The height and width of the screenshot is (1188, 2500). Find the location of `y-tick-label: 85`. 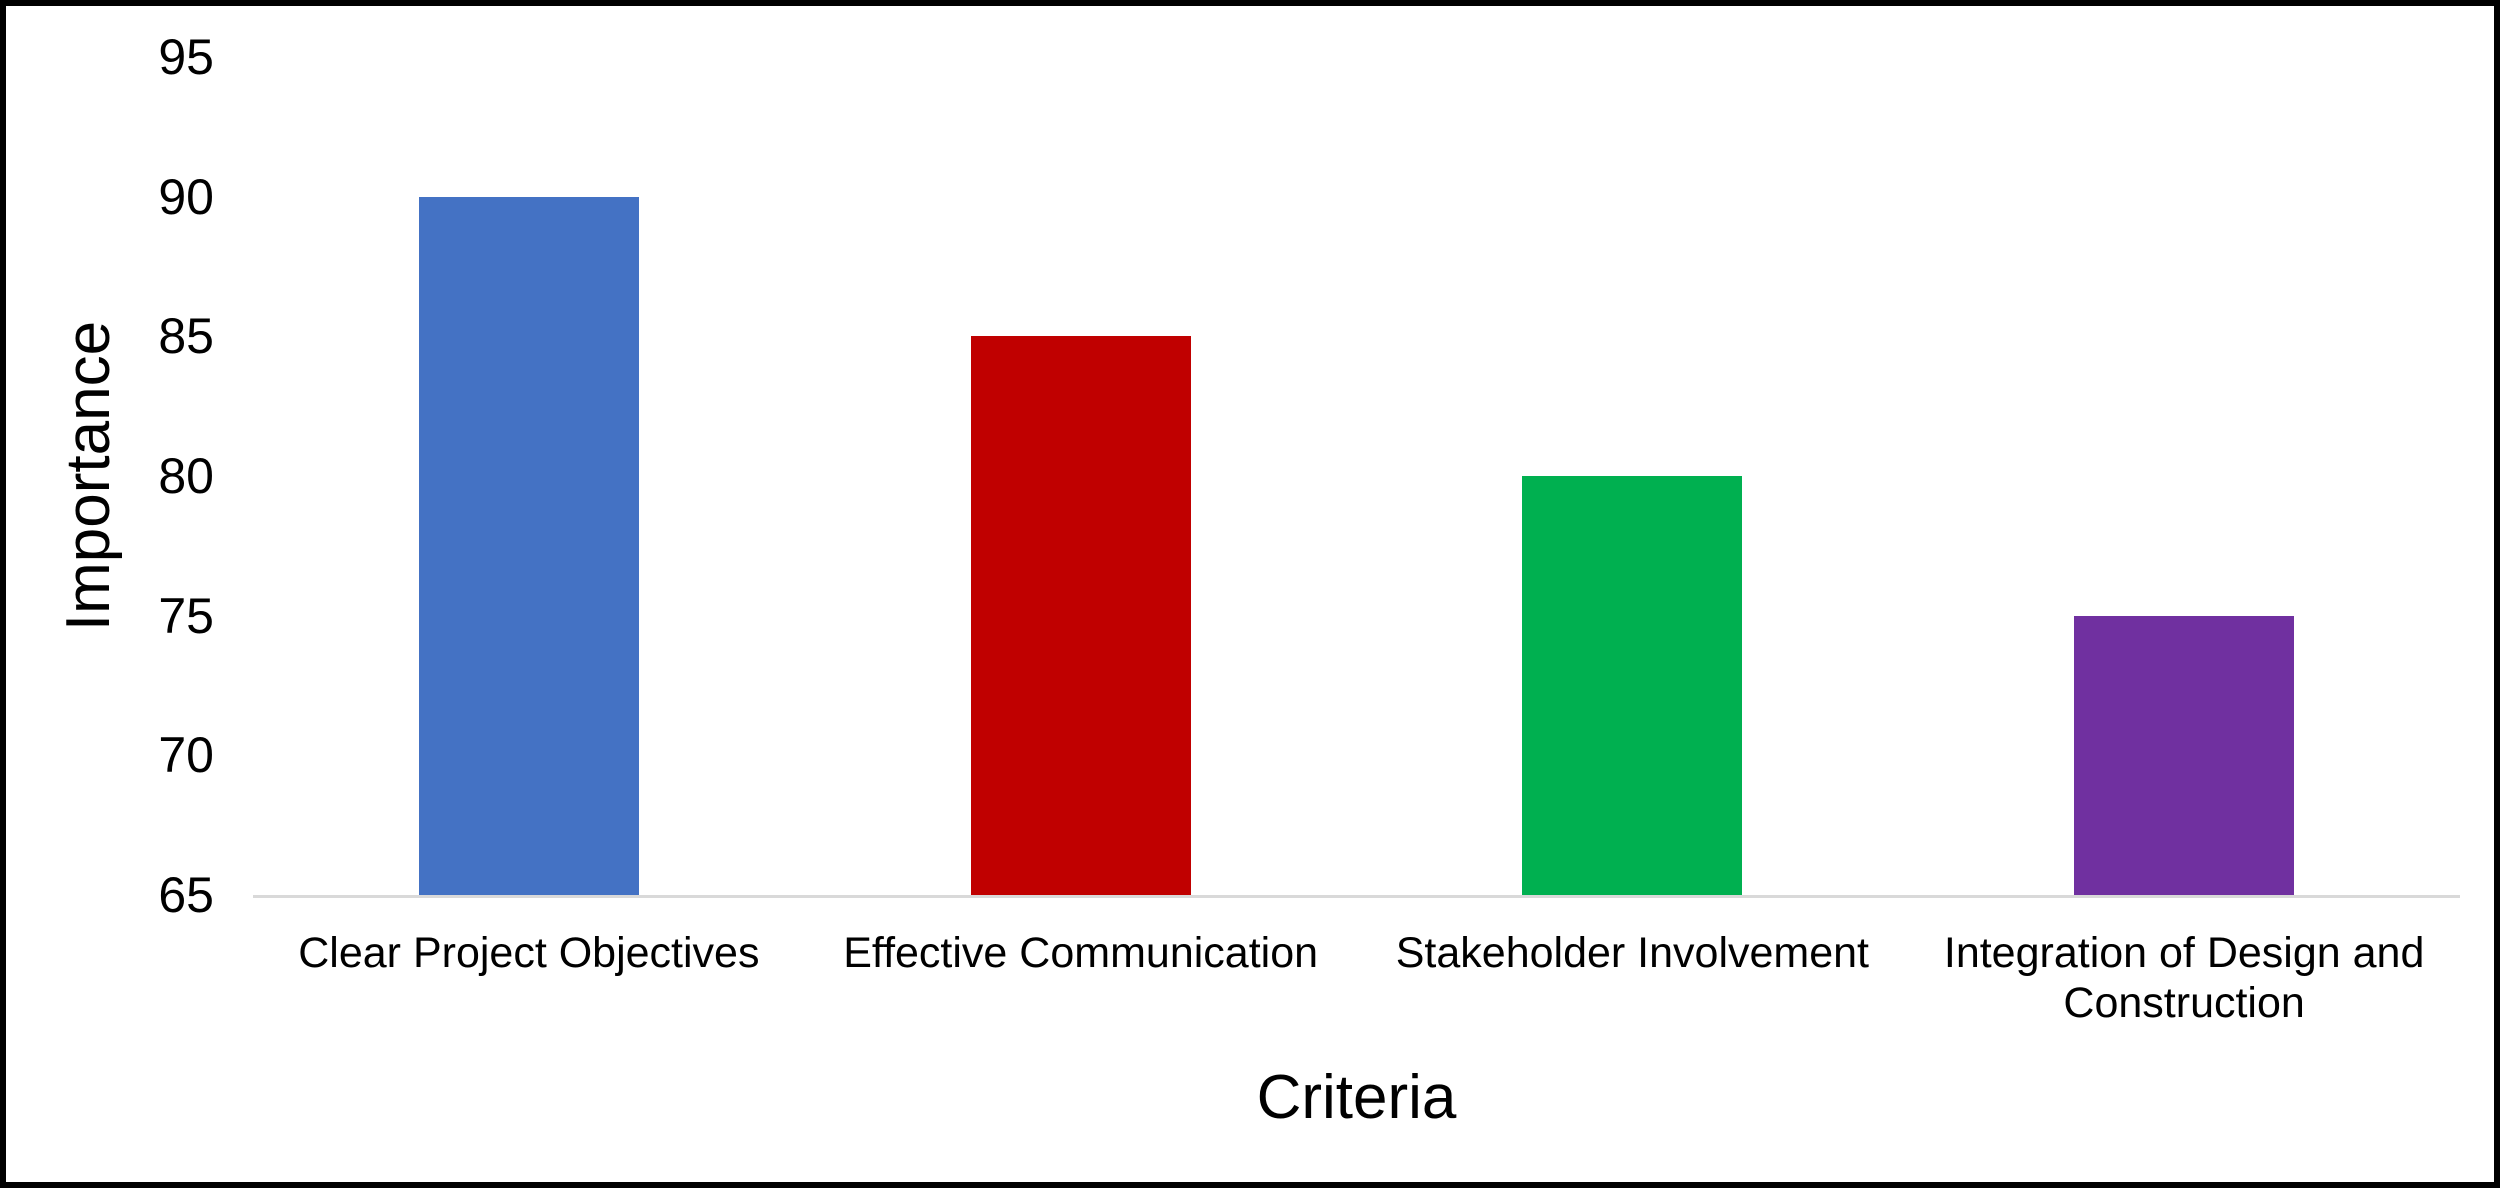

y-tick-label: 85 is located at coordinates (186, 336).